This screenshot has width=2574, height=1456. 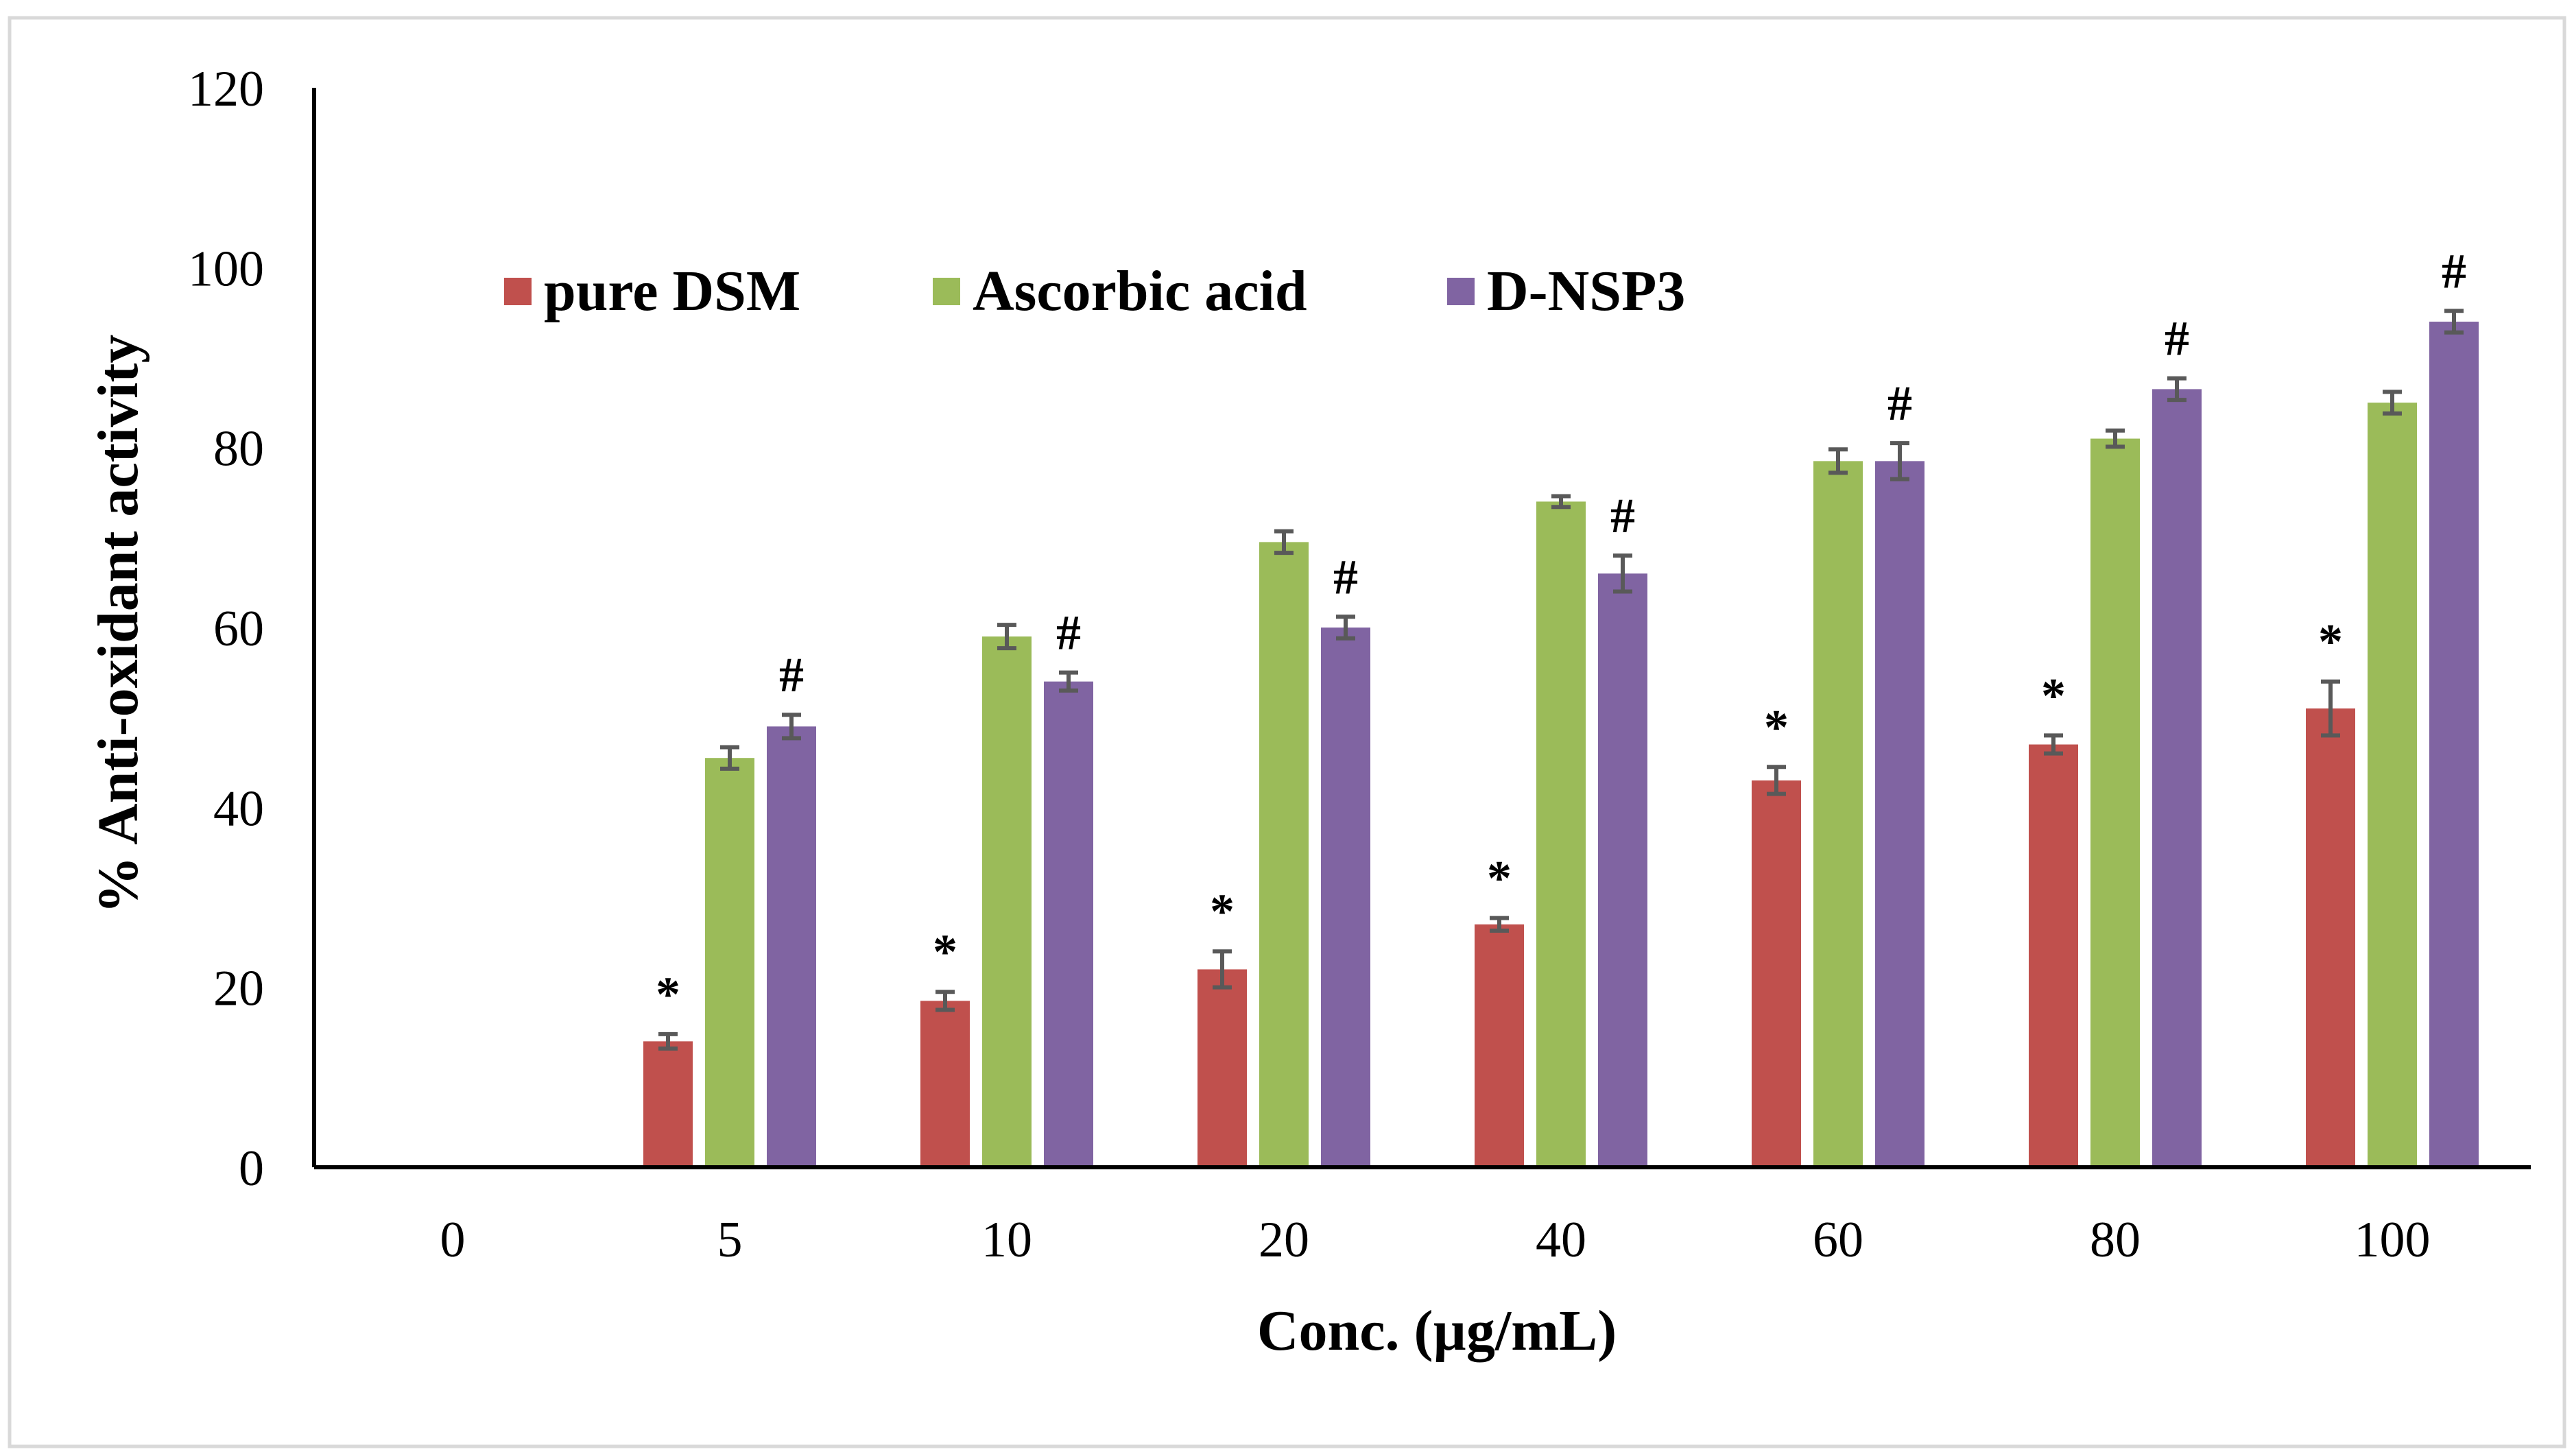 I want to click on x-tick-label: 60, so click(x=1838, y=1240).